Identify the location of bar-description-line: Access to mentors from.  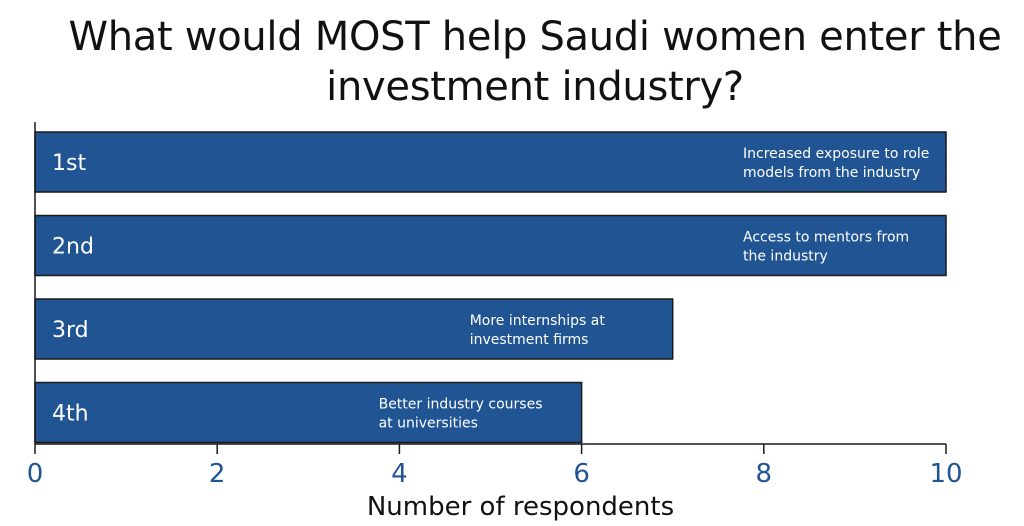
(826, 238).